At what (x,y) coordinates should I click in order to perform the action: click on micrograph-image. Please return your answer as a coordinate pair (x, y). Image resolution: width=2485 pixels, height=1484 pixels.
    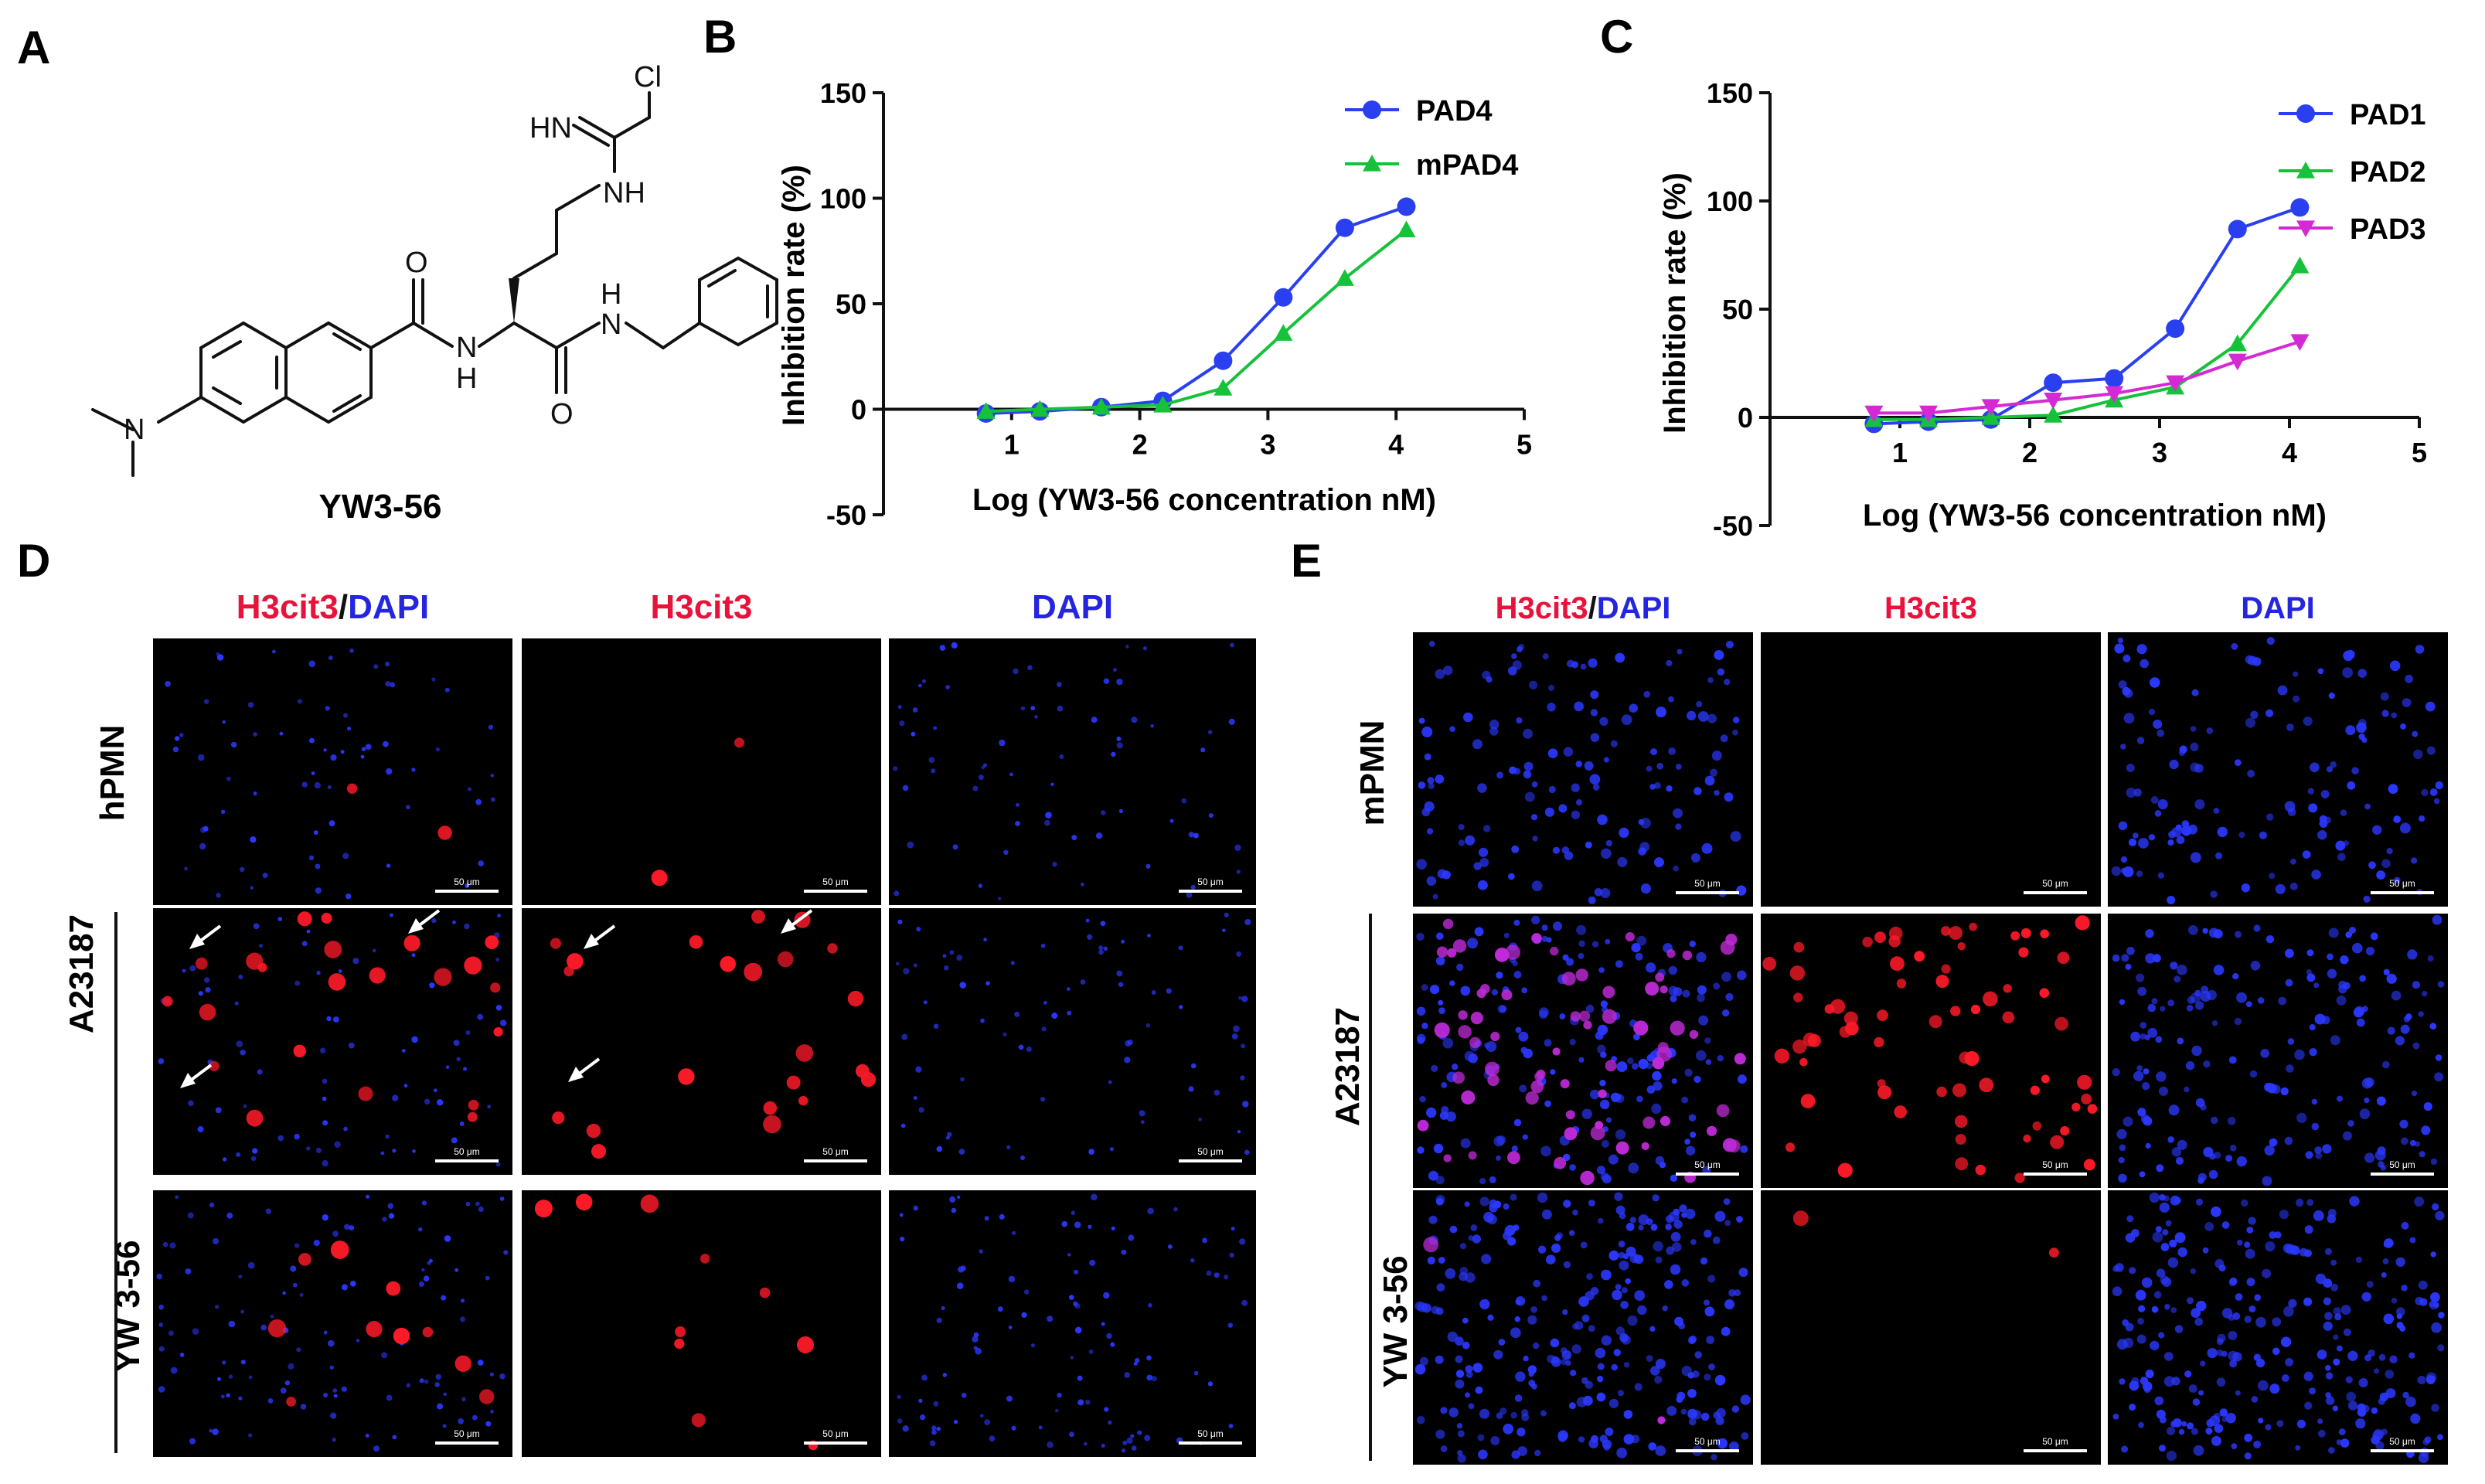
    Looking at the image, I should click on (701, 1323).